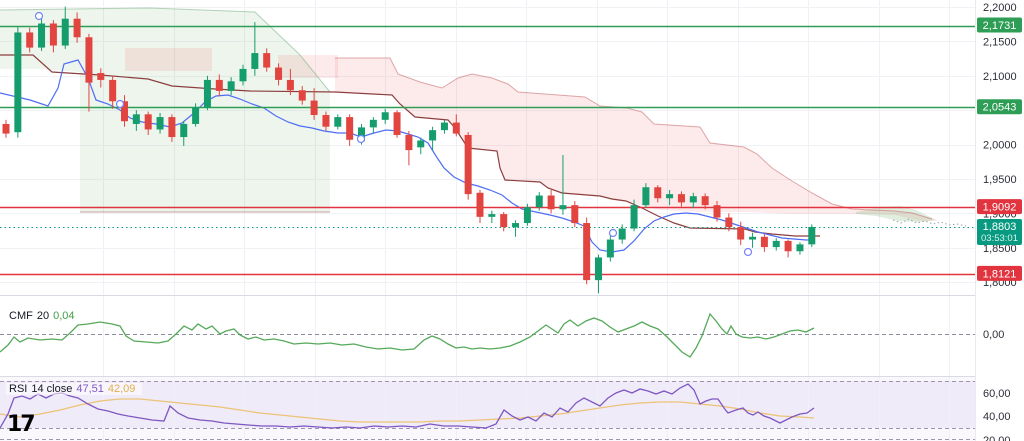 The width and height of the screenshot is (1024, 441). What do you see at coordinates (1000, 227) in the screenshot?
I see `current-price-label: 1,8803` at bounding box center [1000, 227].